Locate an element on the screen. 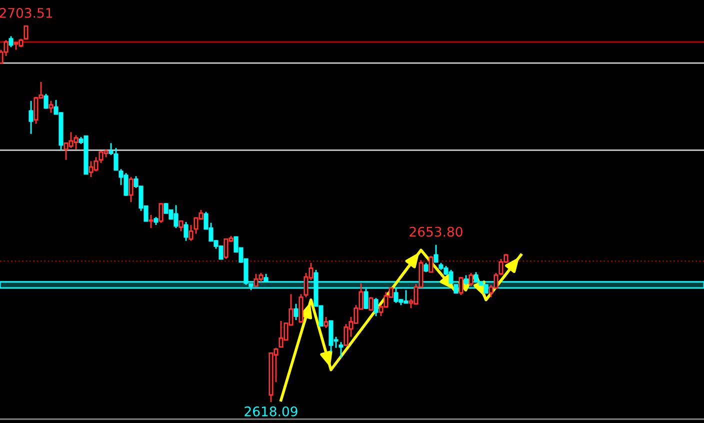 The image size is (704, 423). annotation: 2653.80 is located at coordinates (436, 231).